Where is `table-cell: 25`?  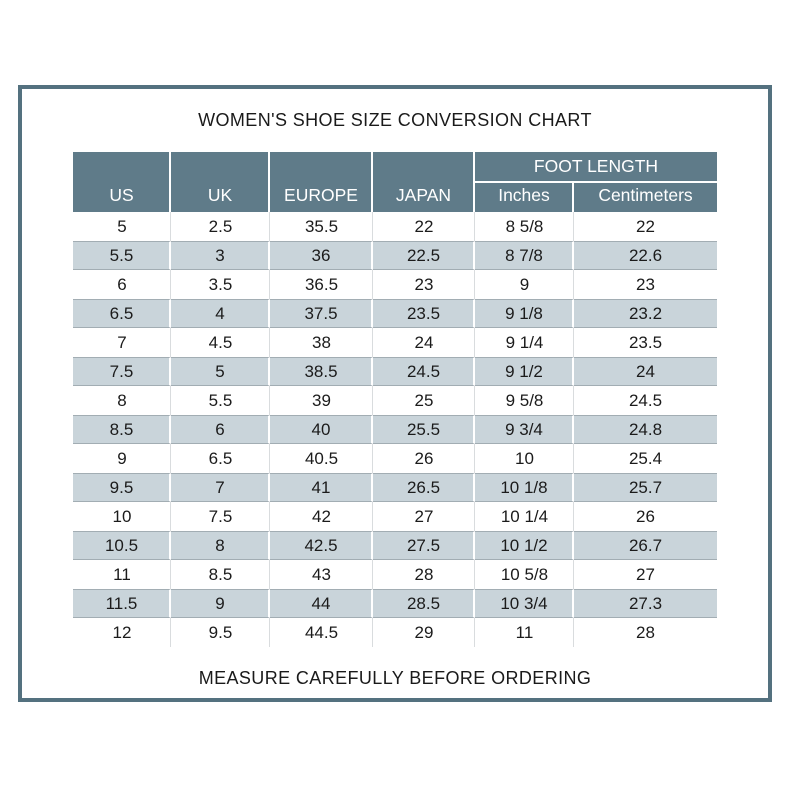 table-cell: 25 is located at coordinates (424, 400).